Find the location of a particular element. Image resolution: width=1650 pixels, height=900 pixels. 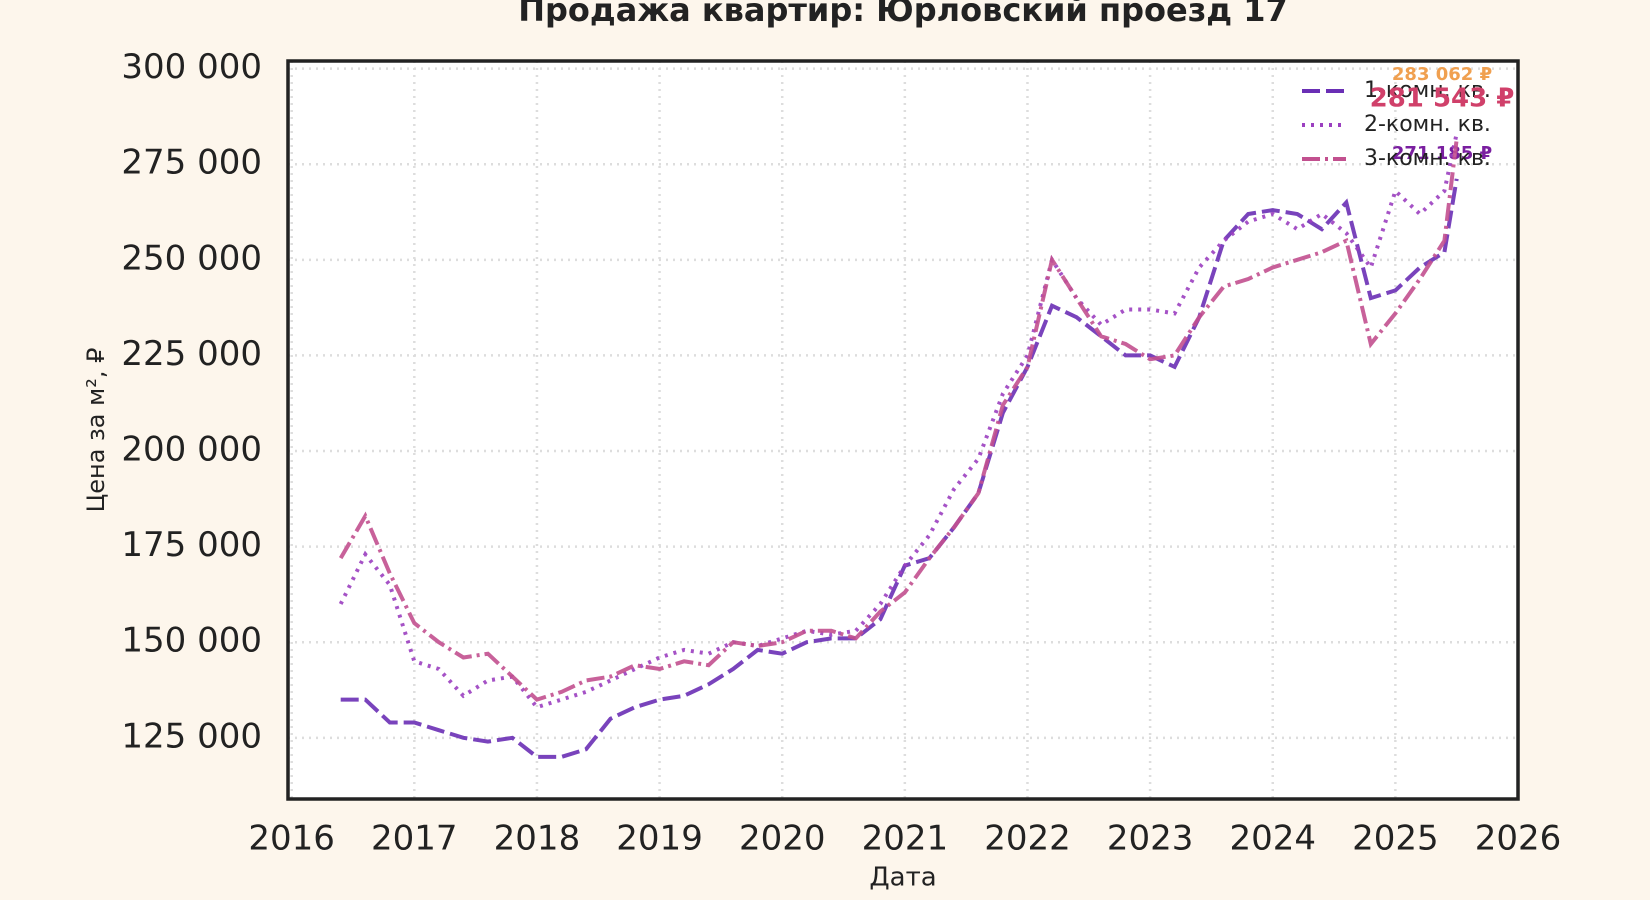

y-tick-label: 300 000 is located at coordinates (191, 67).